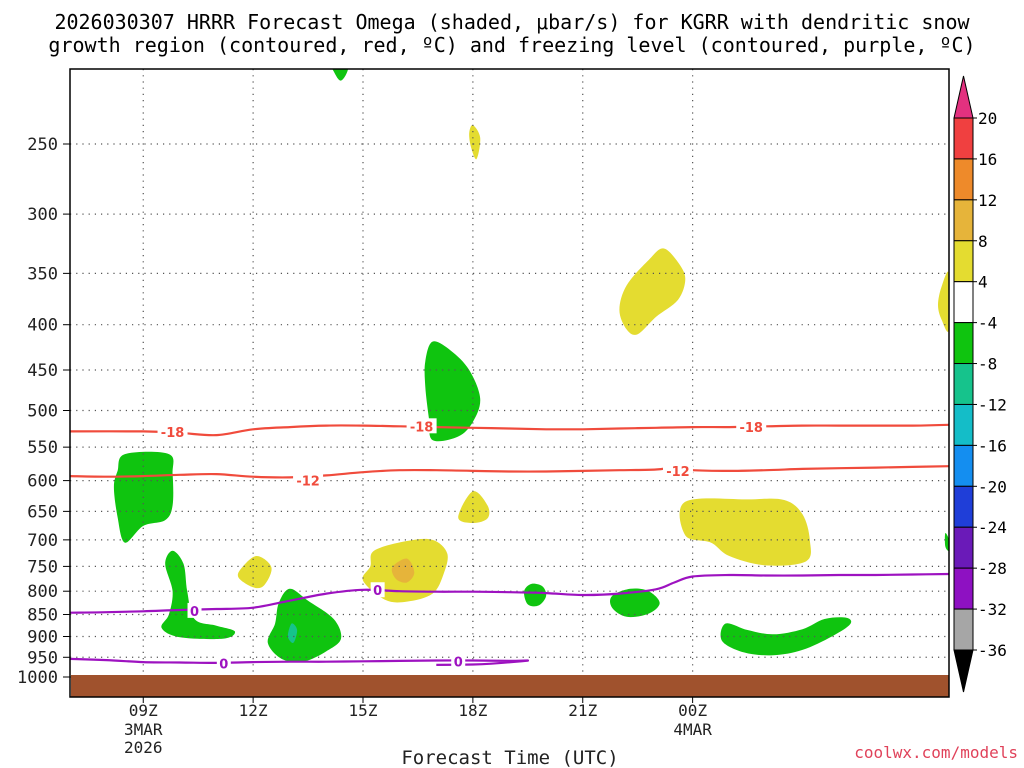 Image resolution: width=1024 pixels, height=768 pixels. I want to click on y-tick-label-400: 400, so click(42, 326).